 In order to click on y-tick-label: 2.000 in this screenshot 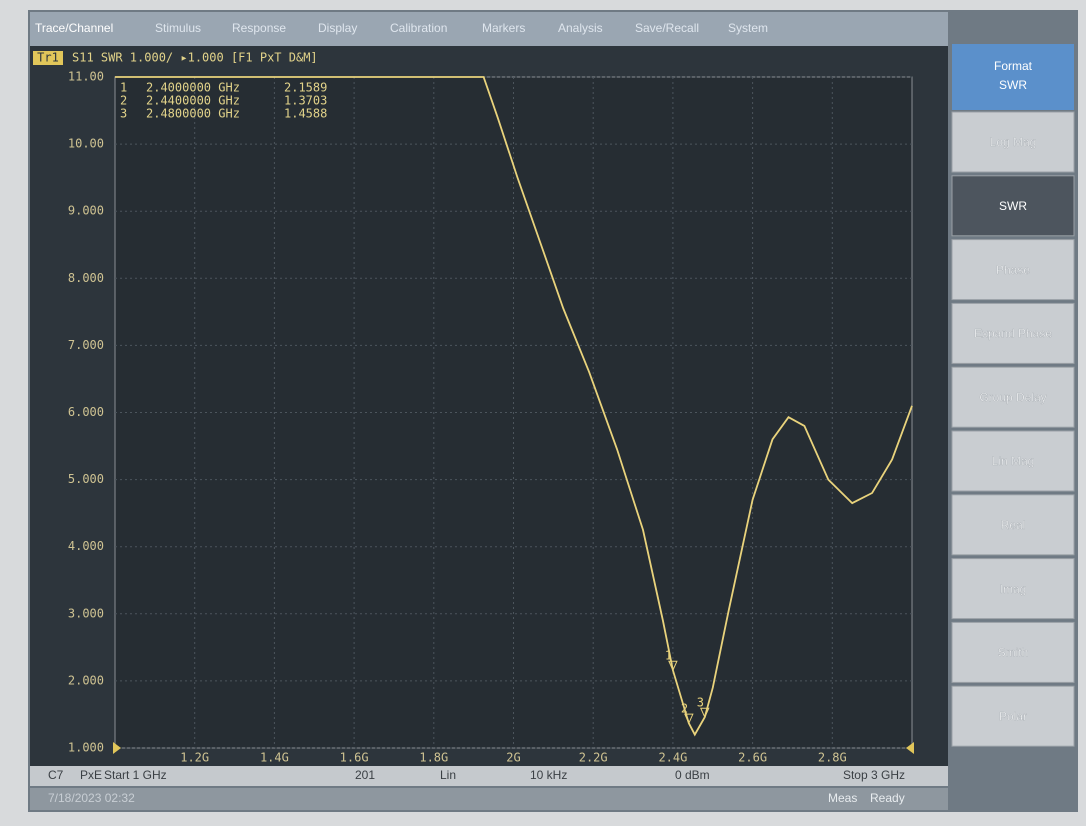, I will do `click(86, 680)`.